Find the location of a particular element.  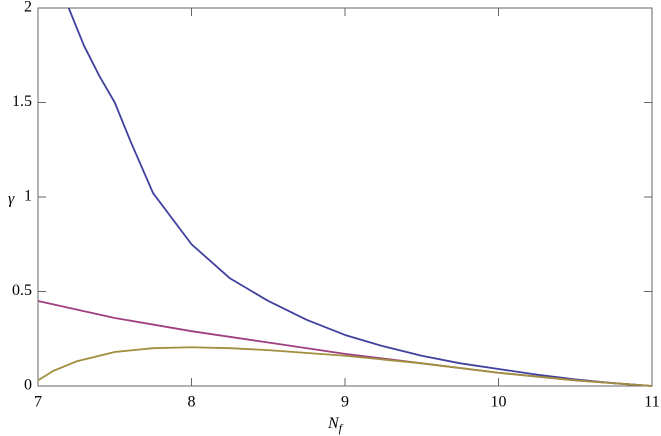

line-series is located at coordinates (345, 366).